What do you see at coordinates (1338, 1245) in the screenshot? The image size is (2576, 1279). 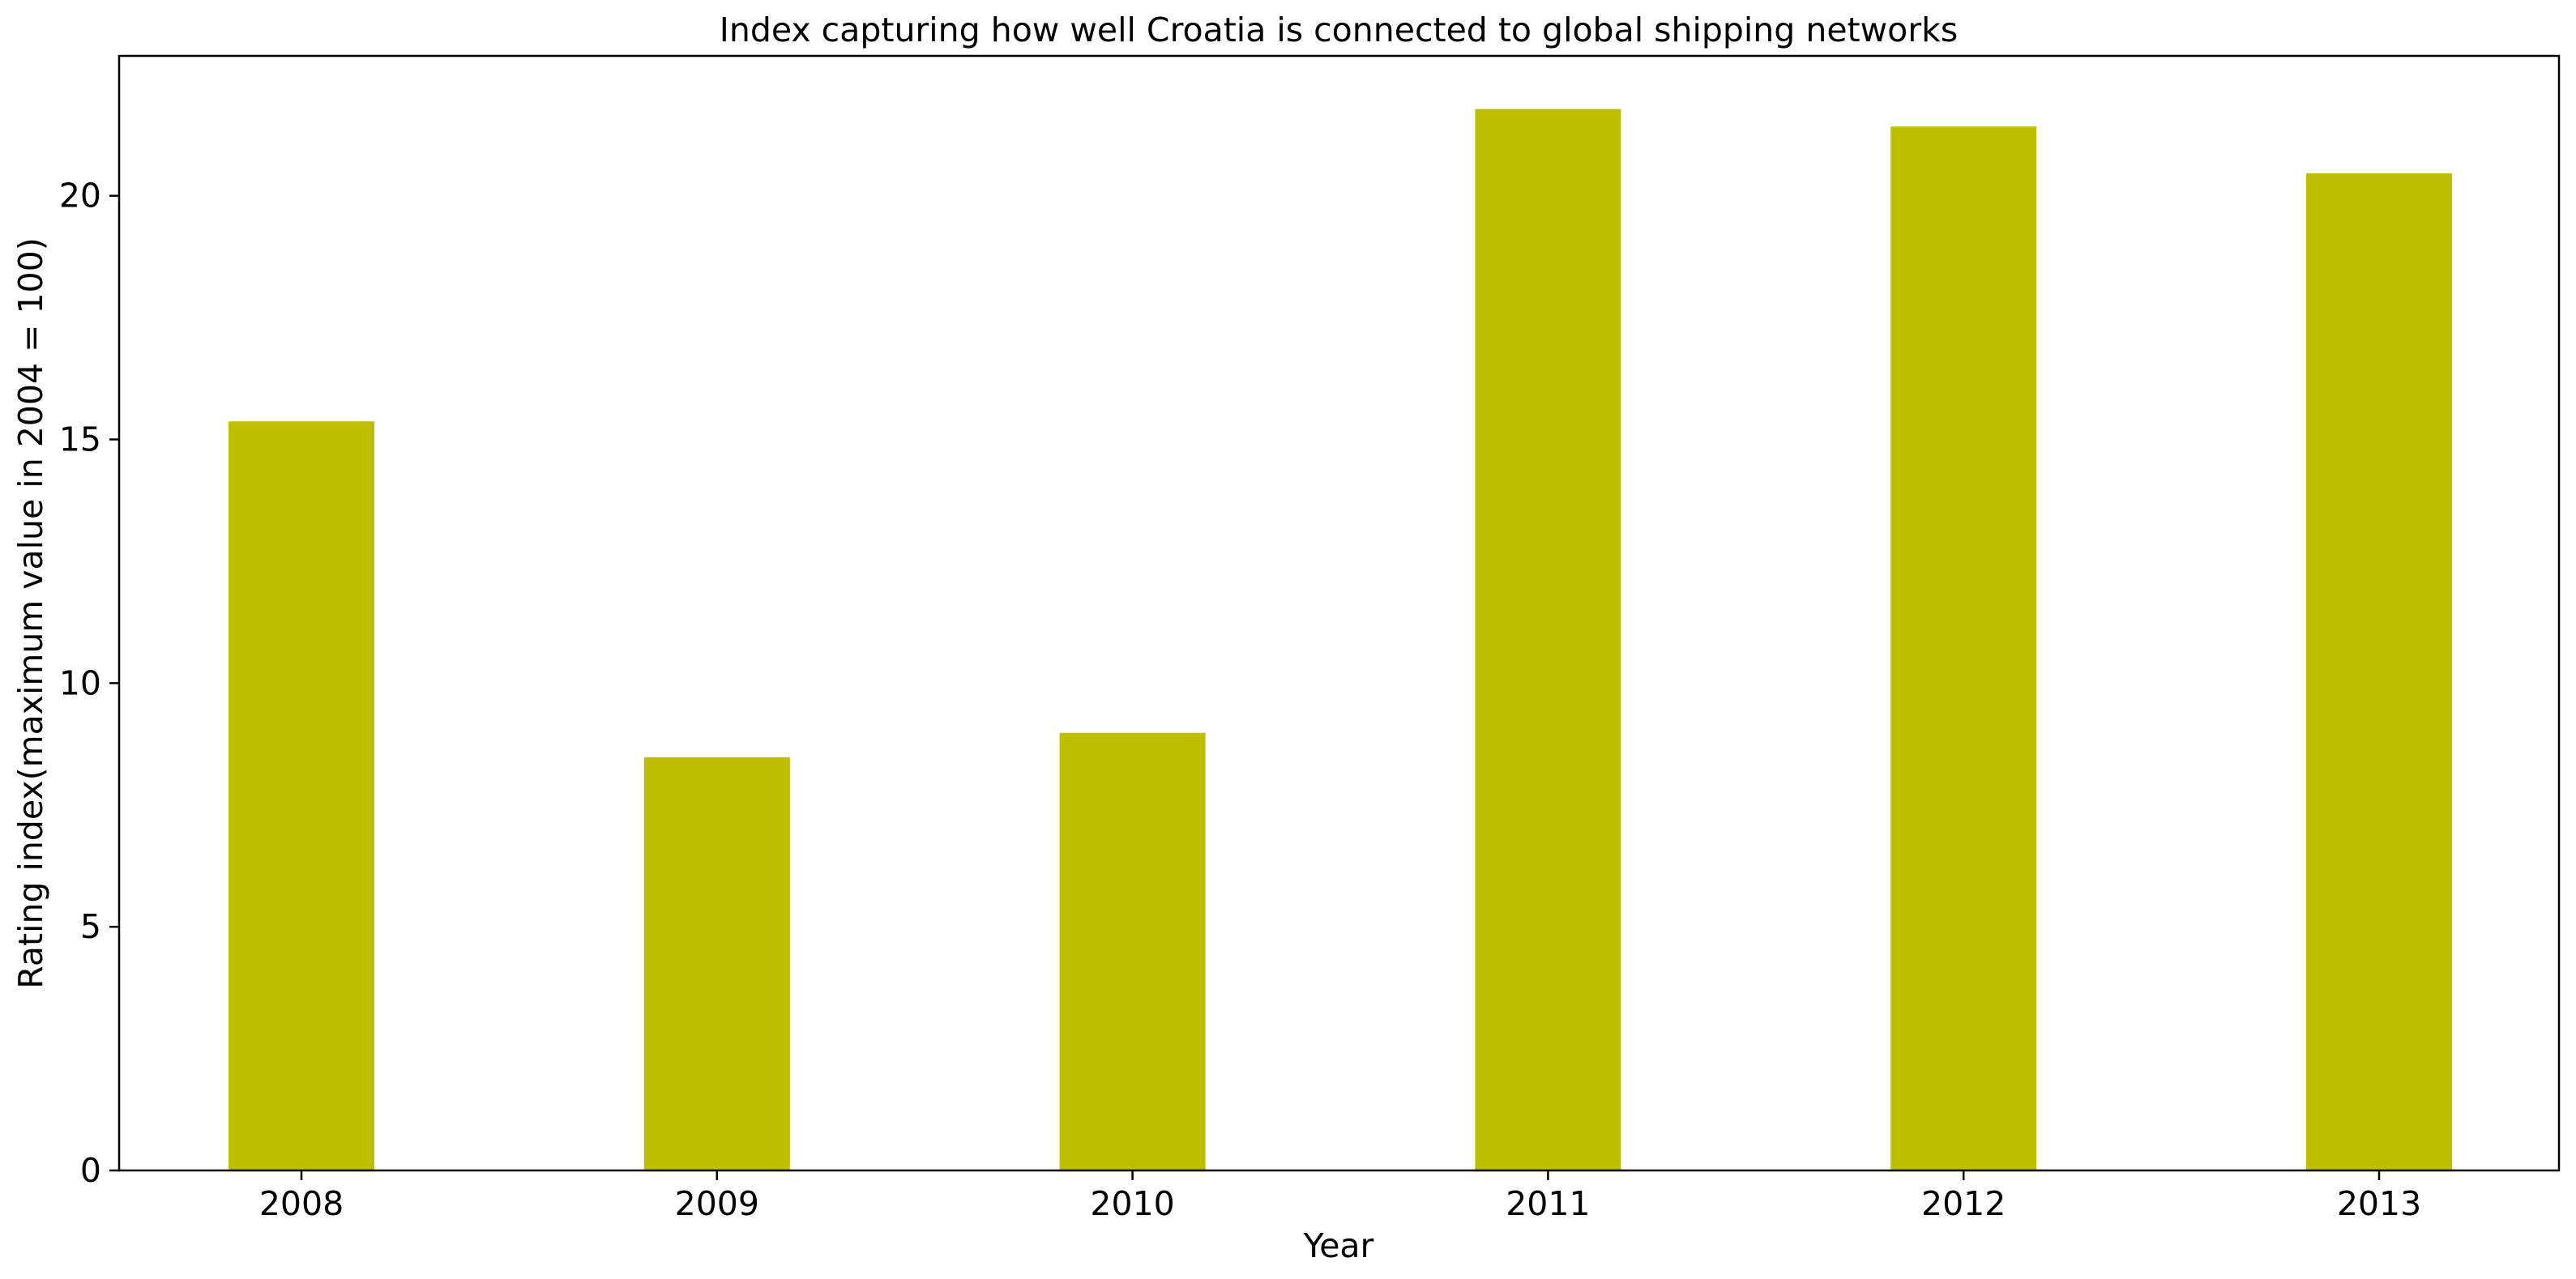 I see `x-axis-label: Year` at bounding box center [1338, 1245].